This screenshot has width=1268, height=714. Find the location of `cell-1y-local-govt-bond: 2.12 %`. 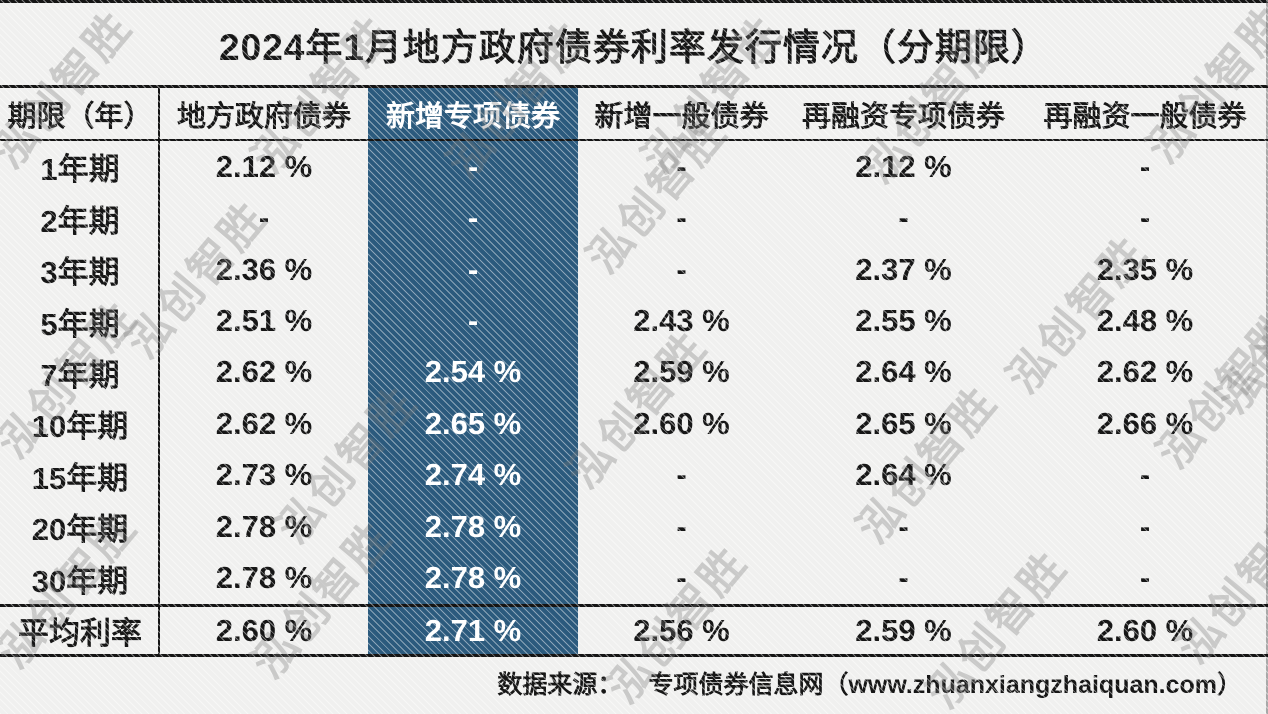

cell-1y-local-govt-bond: 2.12 % is located at coordinates (264, 166).